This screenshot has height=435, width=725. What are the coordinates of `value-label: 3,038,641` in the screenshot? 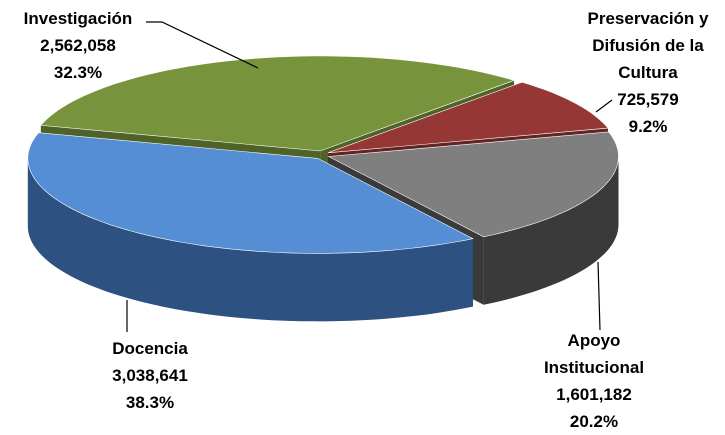 It's located at (150, 375).